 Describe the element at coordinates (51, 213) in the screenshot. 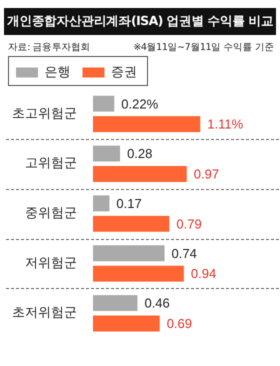

I see `y-tick-label: 중위험군` at that location.